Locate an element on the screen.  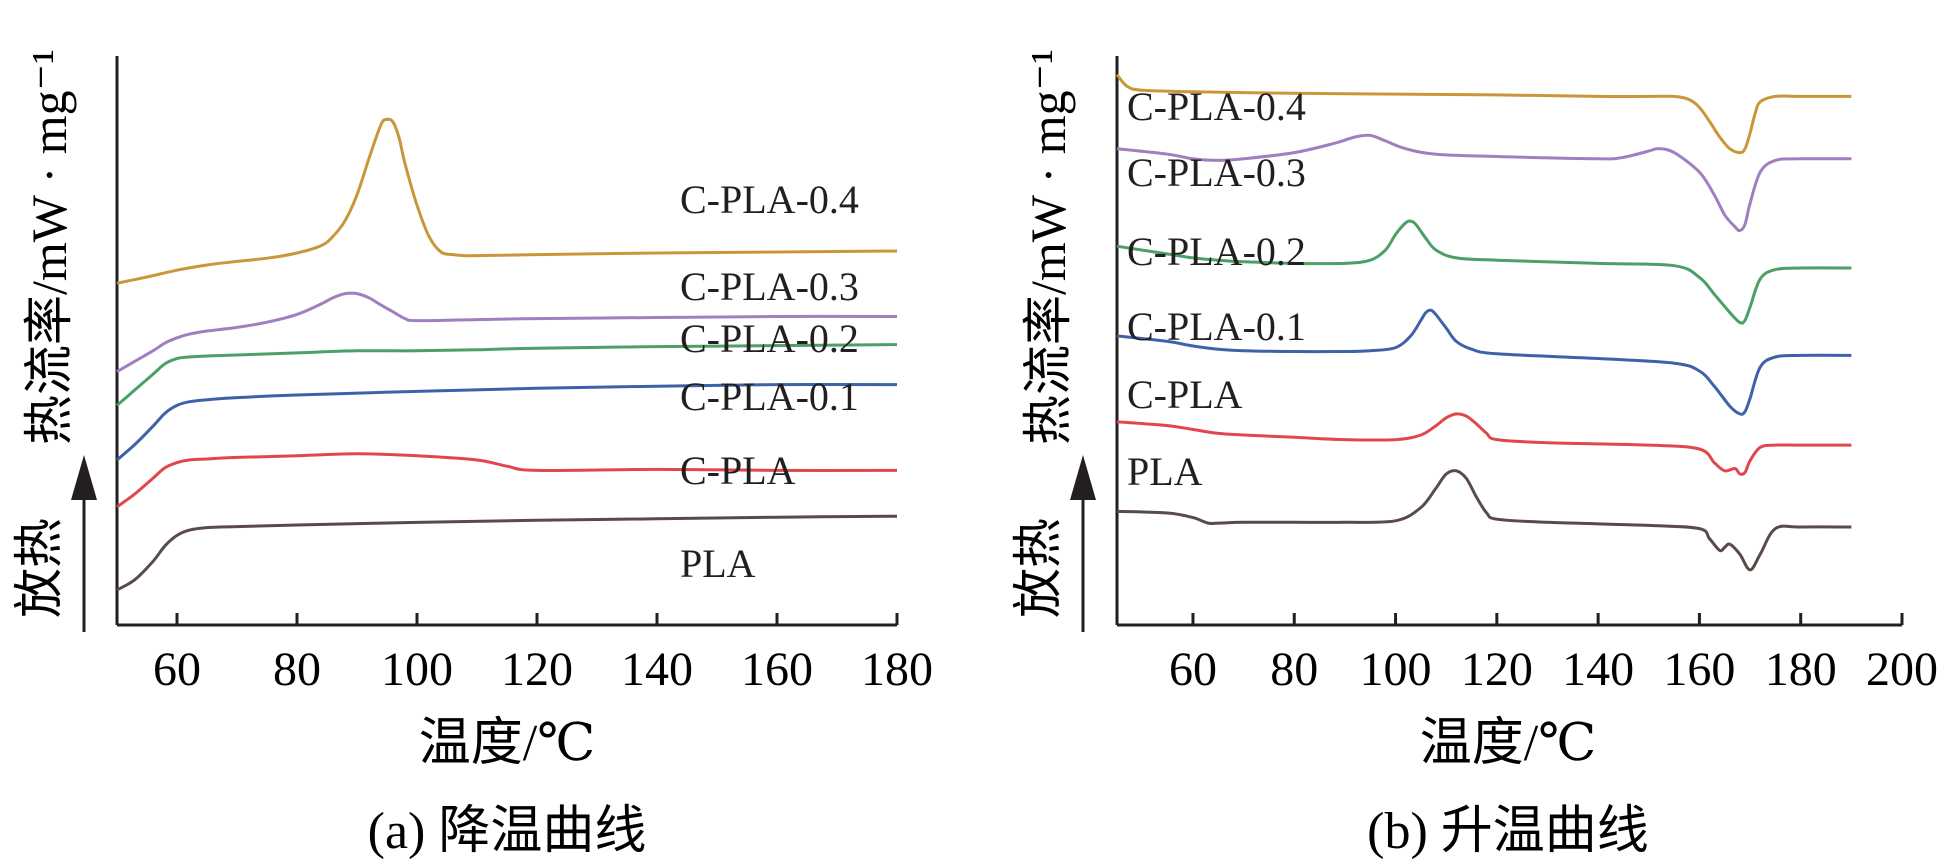
chart-a-series-label: C-PLA-0.3 is located at coordinates (769, 286).